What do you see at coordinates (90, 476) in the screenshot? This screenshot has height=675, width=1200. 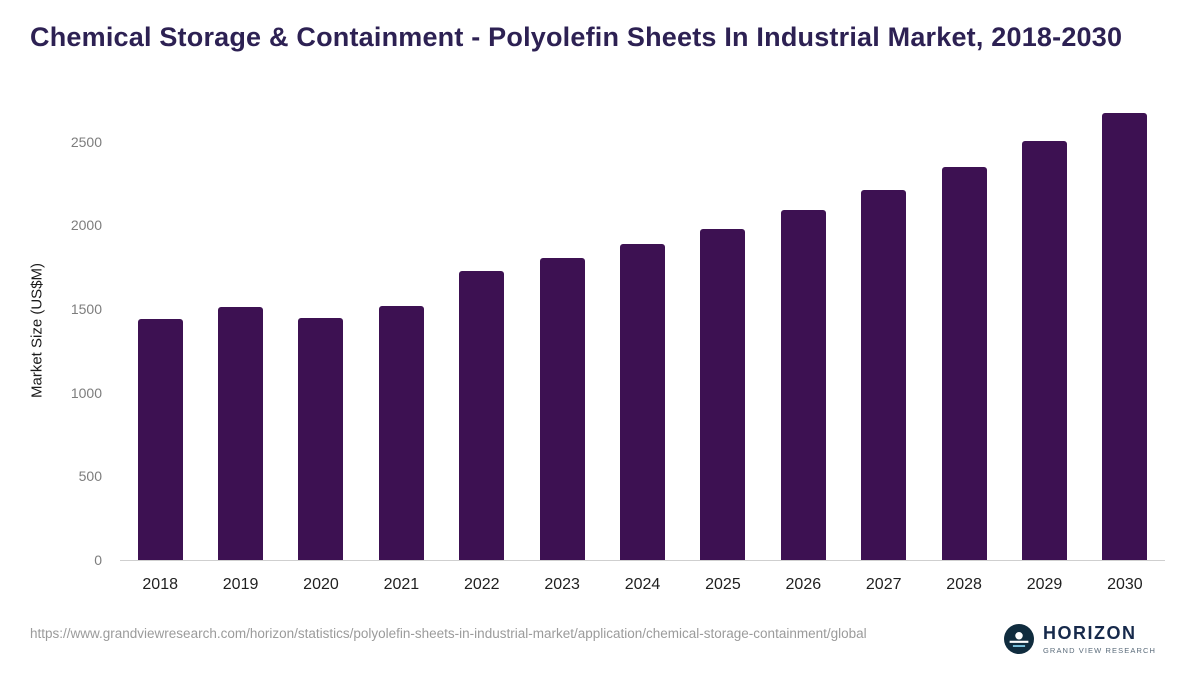 I see `y-tick-label-500: 500` at bounding box center [90, 476].